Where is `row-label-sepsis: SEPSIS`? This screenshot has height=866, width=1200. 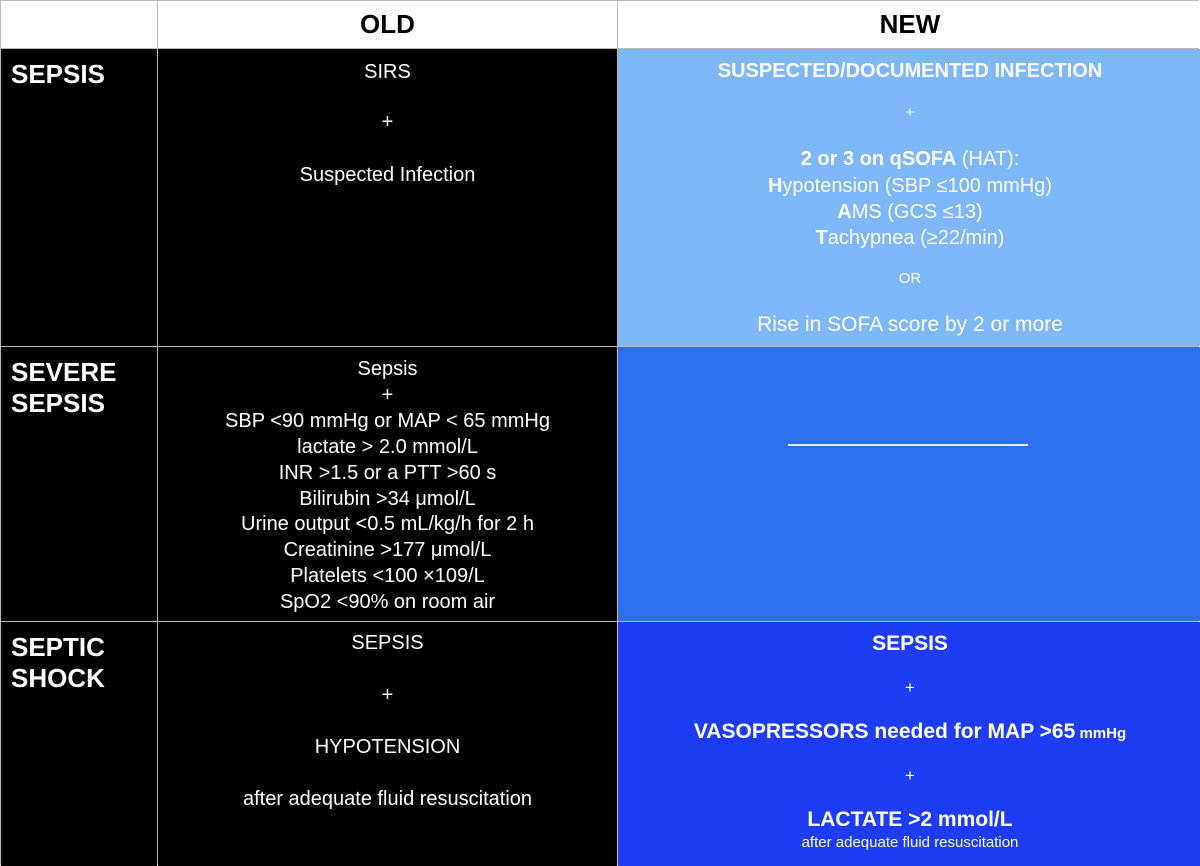
row-label-sepsis: SEPSIS is located at coordinates (79, 197).